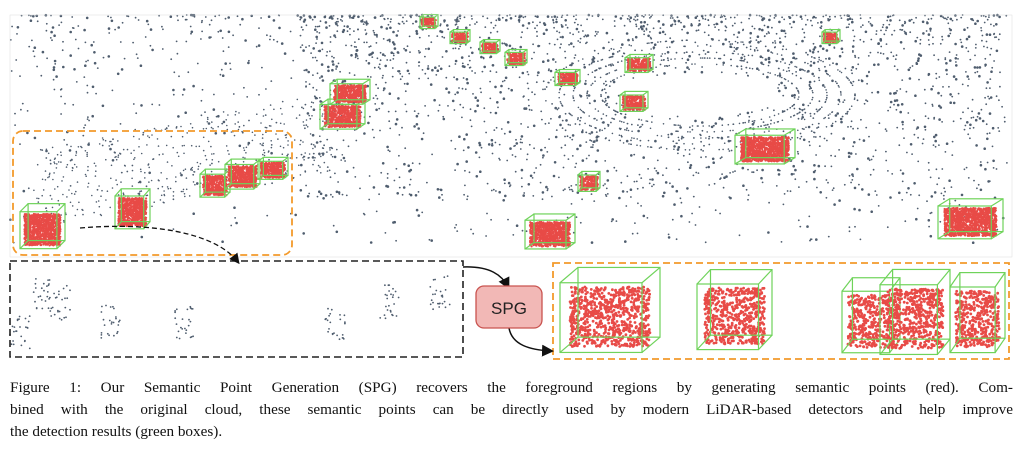  I want to click on sparse-points, so click(230, 312).